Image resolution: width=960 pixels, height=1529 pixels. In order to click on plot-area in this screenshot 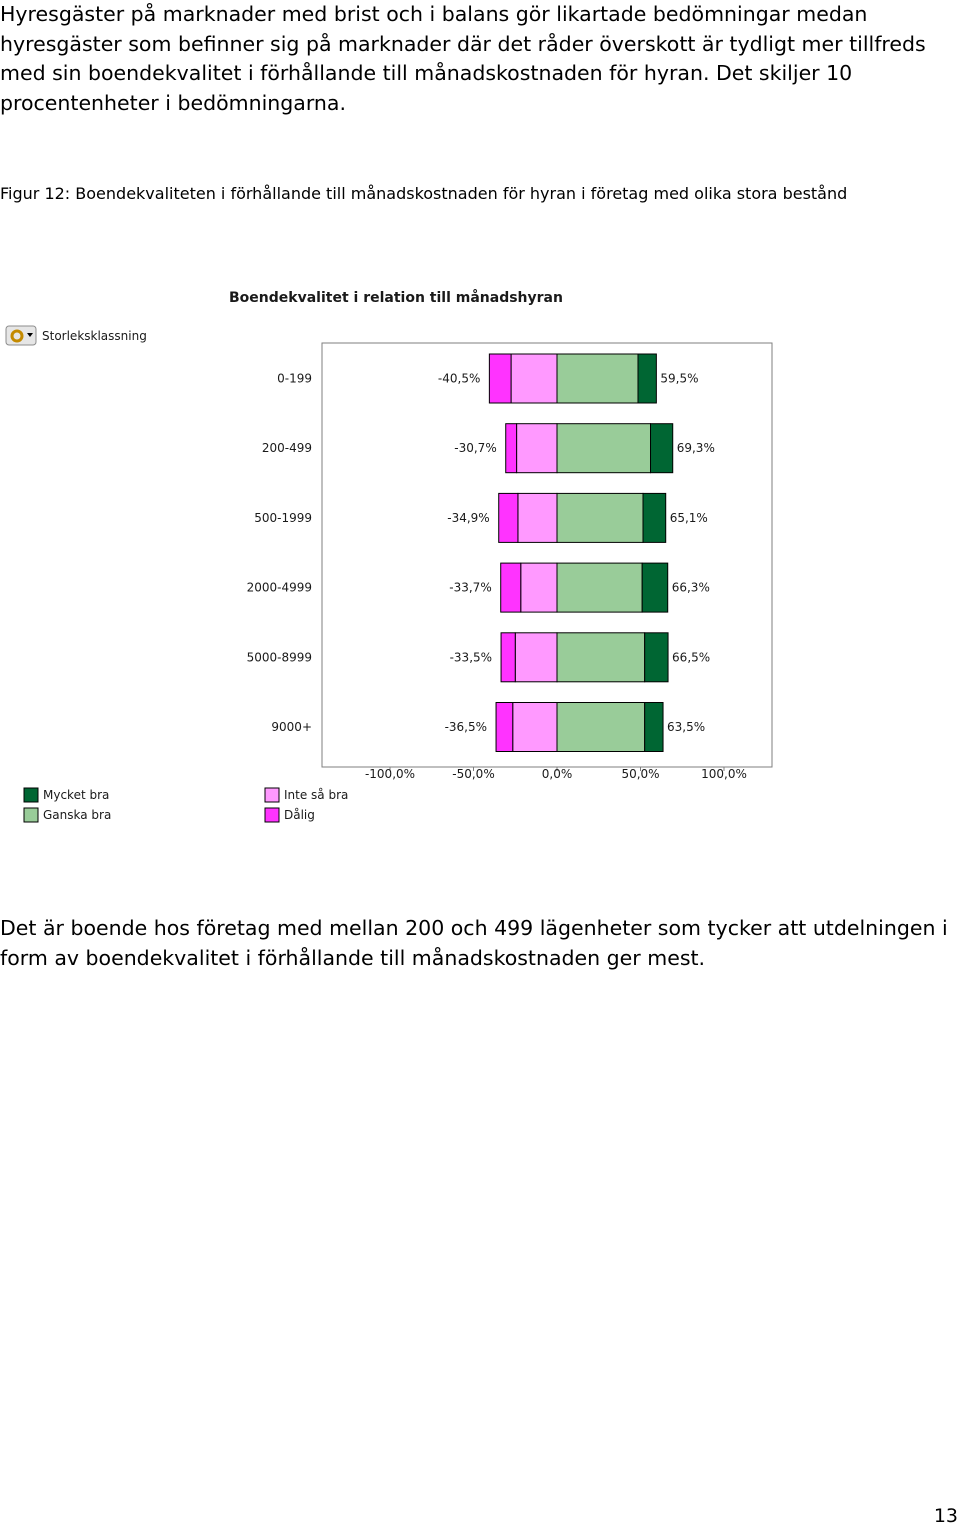, I will do `click(547, 555)`.